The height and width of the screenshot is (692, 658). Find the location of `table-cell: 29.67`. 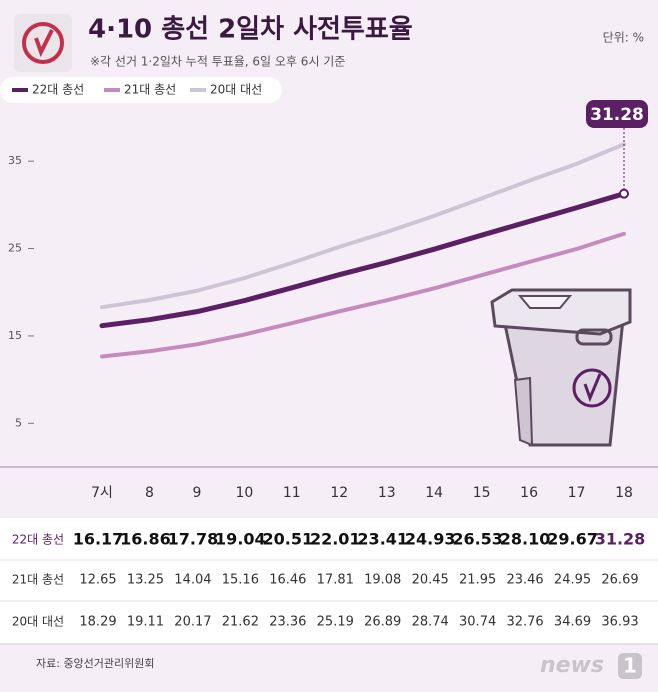

table-cell: 29.67 is located at coordinates (572, 539).